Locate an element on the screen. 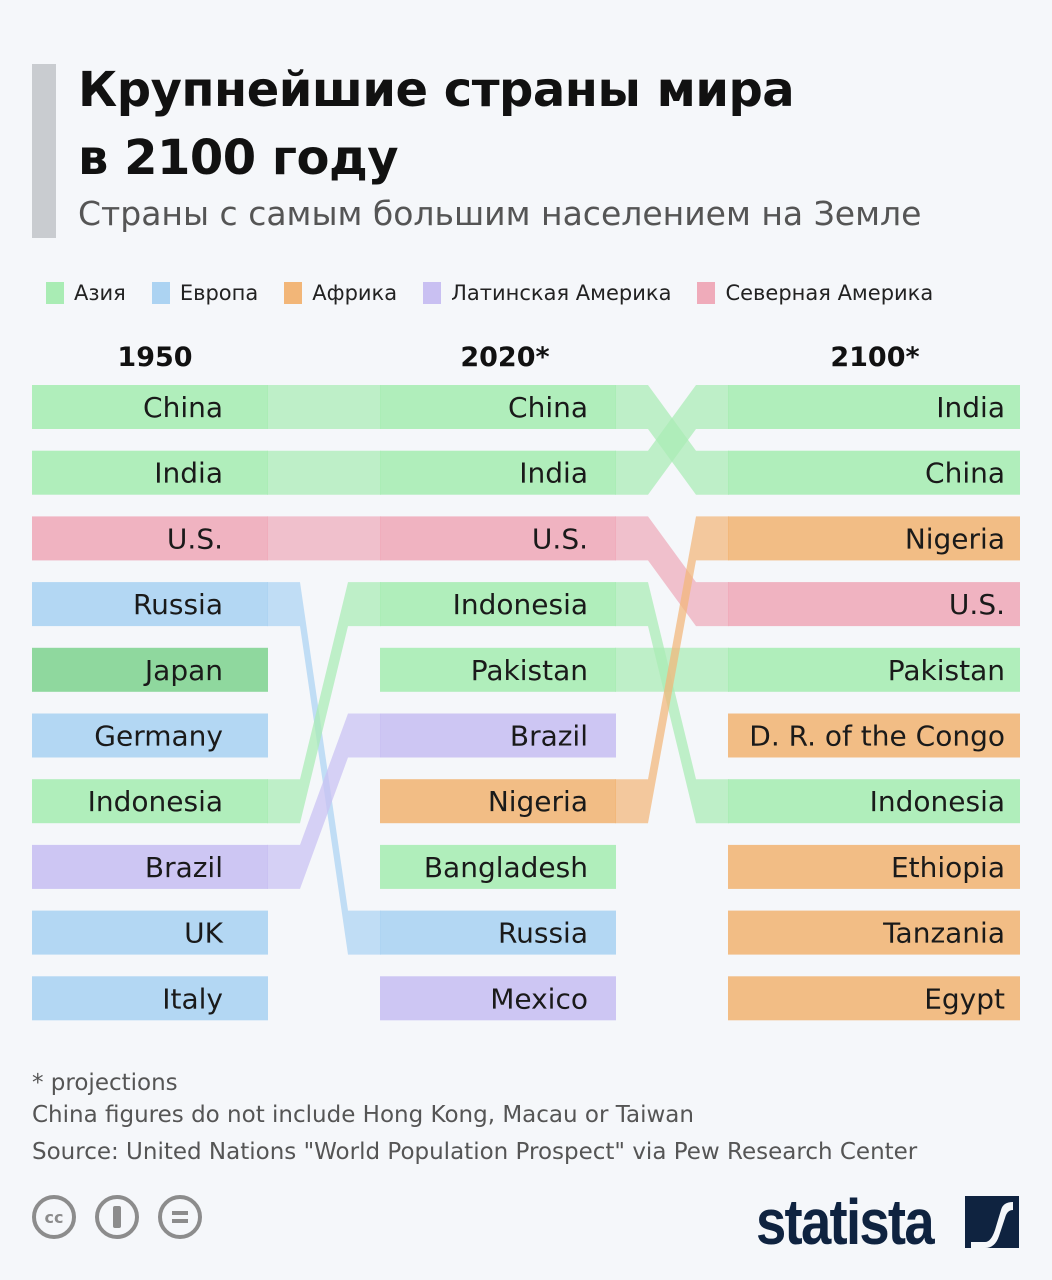 Image resolution: width=1052 pixels, height=1280 pixels. attribution-icon is located at coordinates (117, 1217).